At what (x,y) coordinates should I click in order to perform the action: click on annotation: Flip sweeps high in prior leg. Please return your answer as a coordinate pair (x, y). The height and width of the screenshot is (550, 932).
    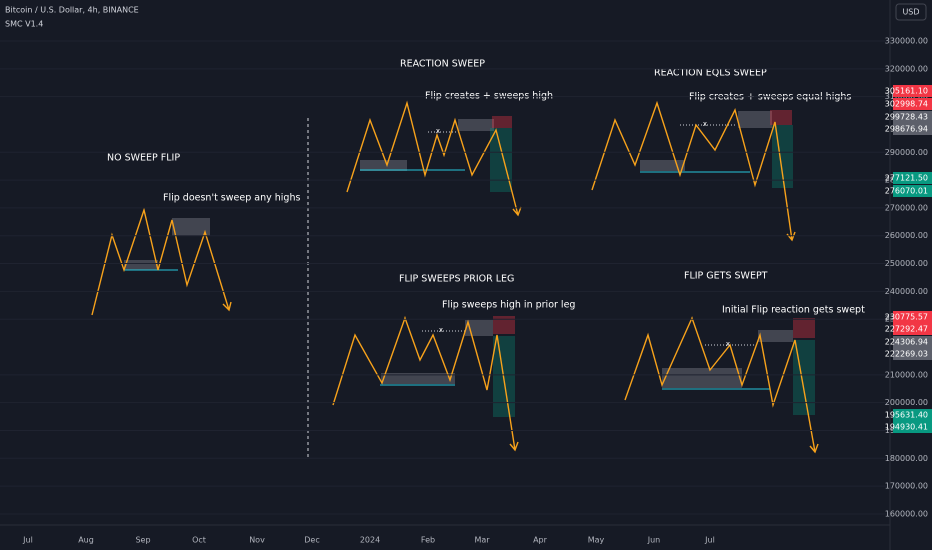
    Looking at the image, I should click on (508, 305).